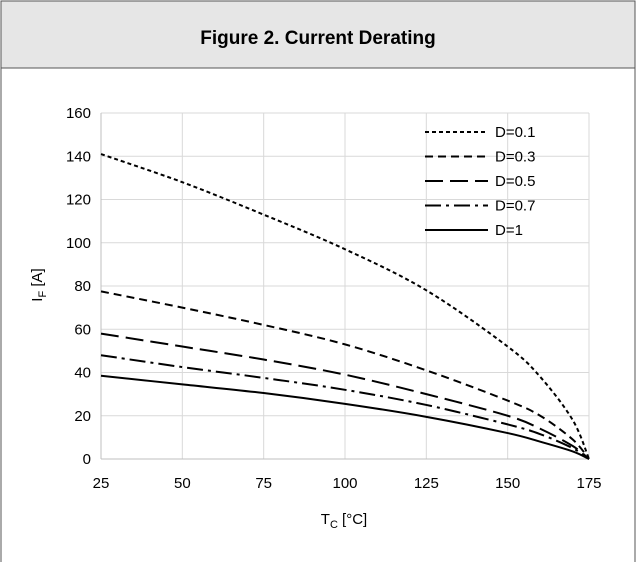  Describe the element at coordinates (82, 373) in the screenshot. I see `y-tick-label: 40` at that location.